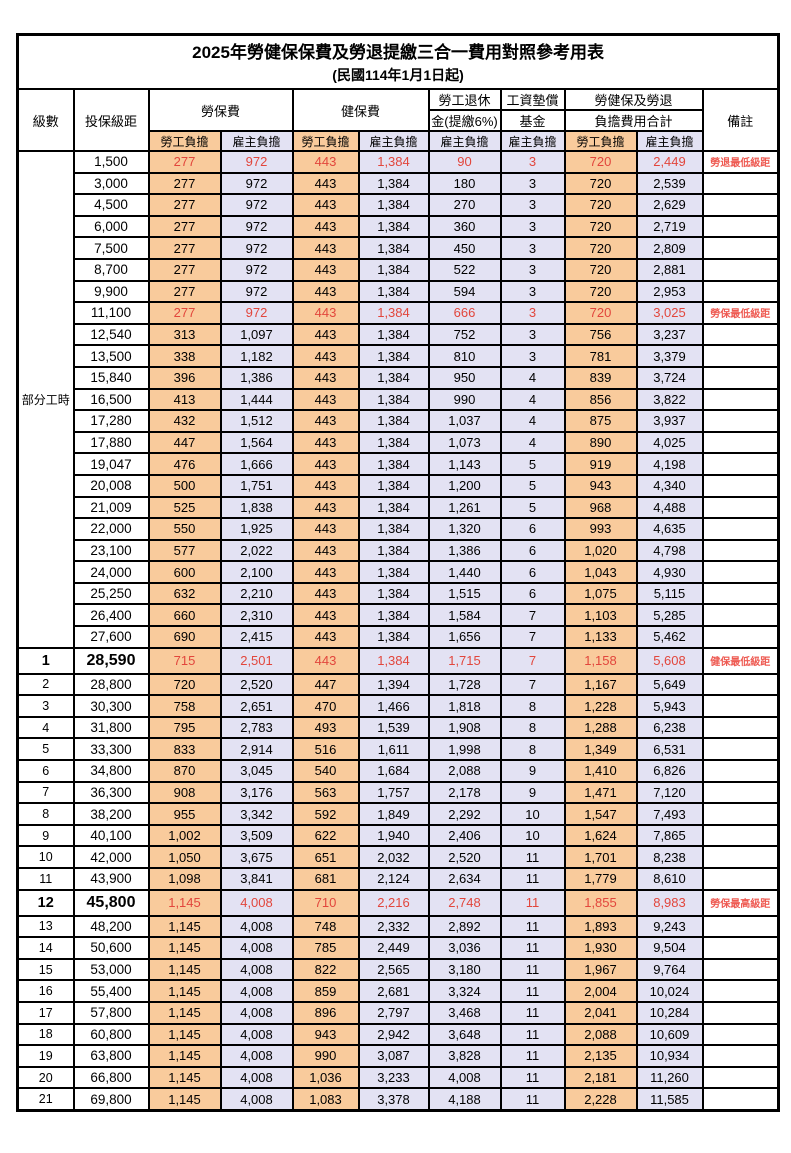  Describe the element at coordinates (325, 771) in the screenshot. I see `health-employee-cell: 540` at that location.